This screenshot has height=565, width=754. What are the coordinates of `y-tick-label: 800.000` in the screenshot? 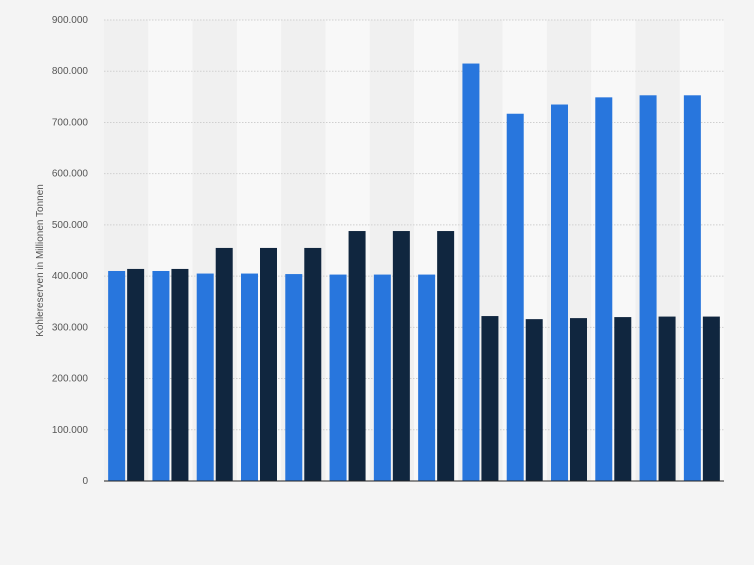 It's located at (70, 71).